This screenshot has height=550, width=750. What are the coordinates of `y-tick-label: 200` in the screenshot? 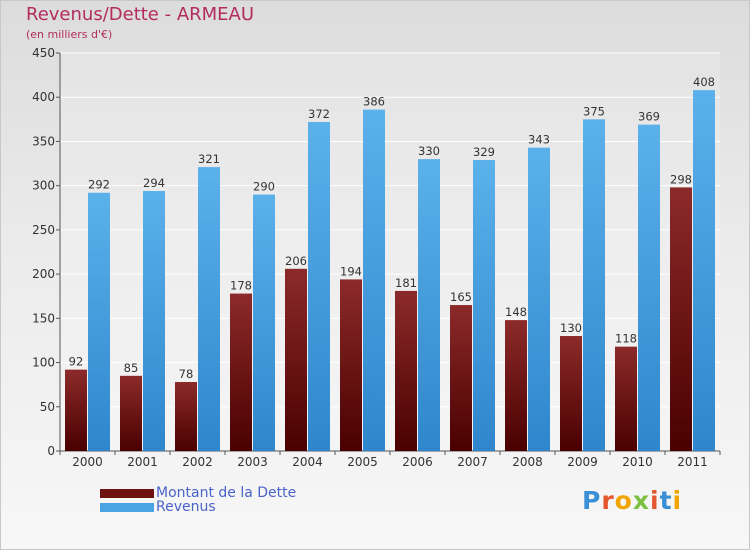 It's located at (43, 274).